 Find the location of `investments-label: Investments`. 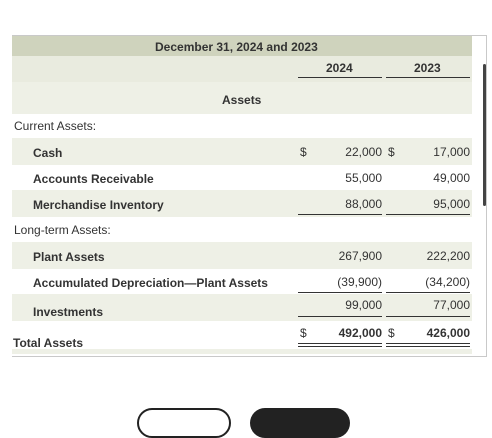

investments-label: Investments is located at coordinates (68, 312).